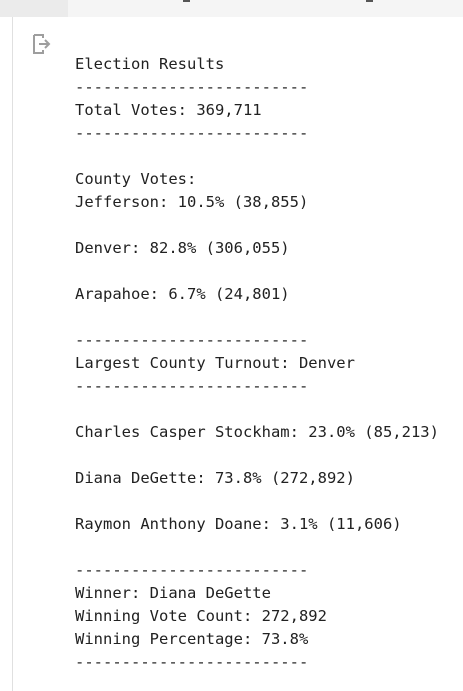 This screenshot has height=691, width=463. Describe the element at coordinates (192, 202) in the screenshot. I see `output-line: Jefferson: 10.5% (38,855)` at that location.